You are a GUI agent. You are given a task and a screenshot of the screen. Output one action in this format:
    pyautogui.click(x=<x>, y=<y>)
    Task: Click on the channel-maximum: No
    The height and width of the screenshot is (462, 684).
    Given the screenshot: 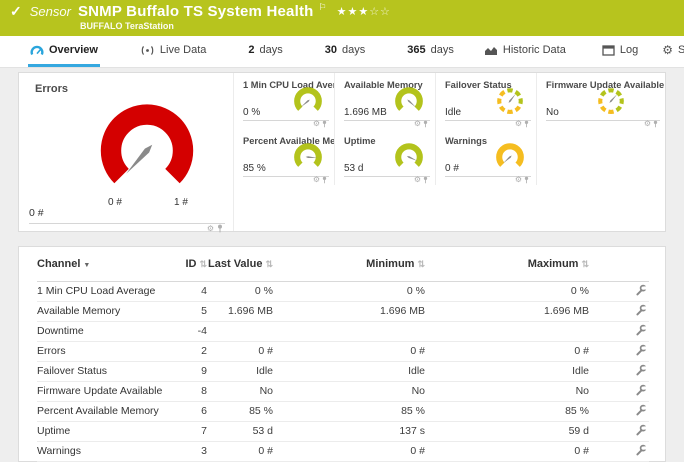 What is the action you would take?
    pyautogui.click(x=507, y=391)
    